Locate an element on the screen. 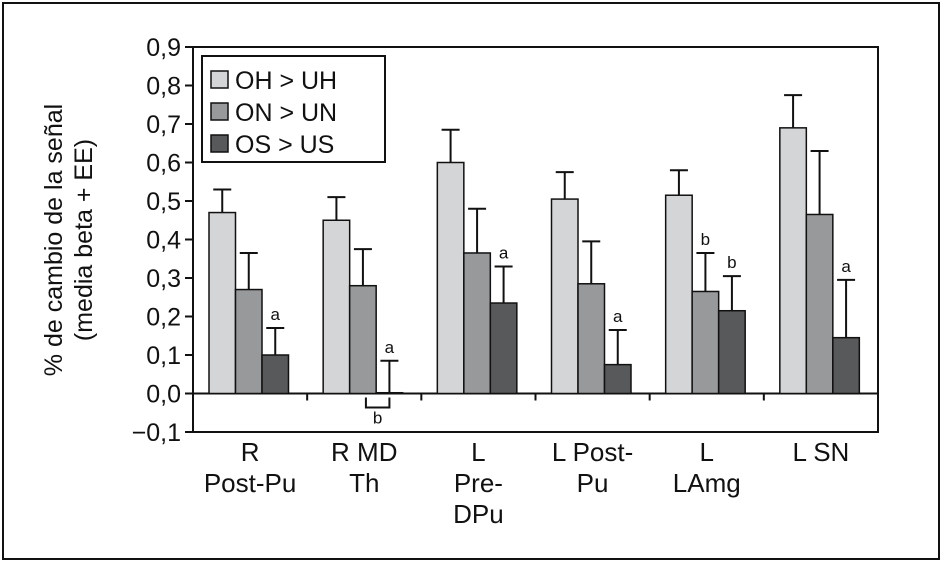  y-axis-title: % de cambio de la señal (media beta + EE) is located at coordinates (69, 240).